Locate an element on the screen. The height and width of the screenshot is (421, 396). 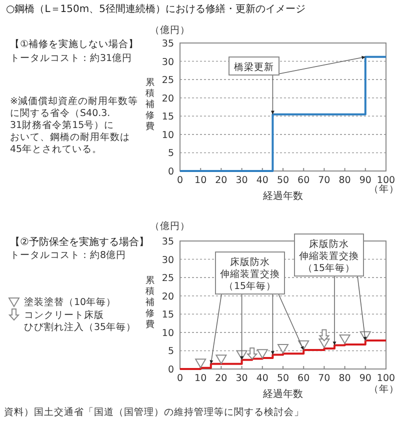
text: 資料）国土交通省「国道（国管理）の維持管理等に関する検討会」 is located at coordinates (154, 412).